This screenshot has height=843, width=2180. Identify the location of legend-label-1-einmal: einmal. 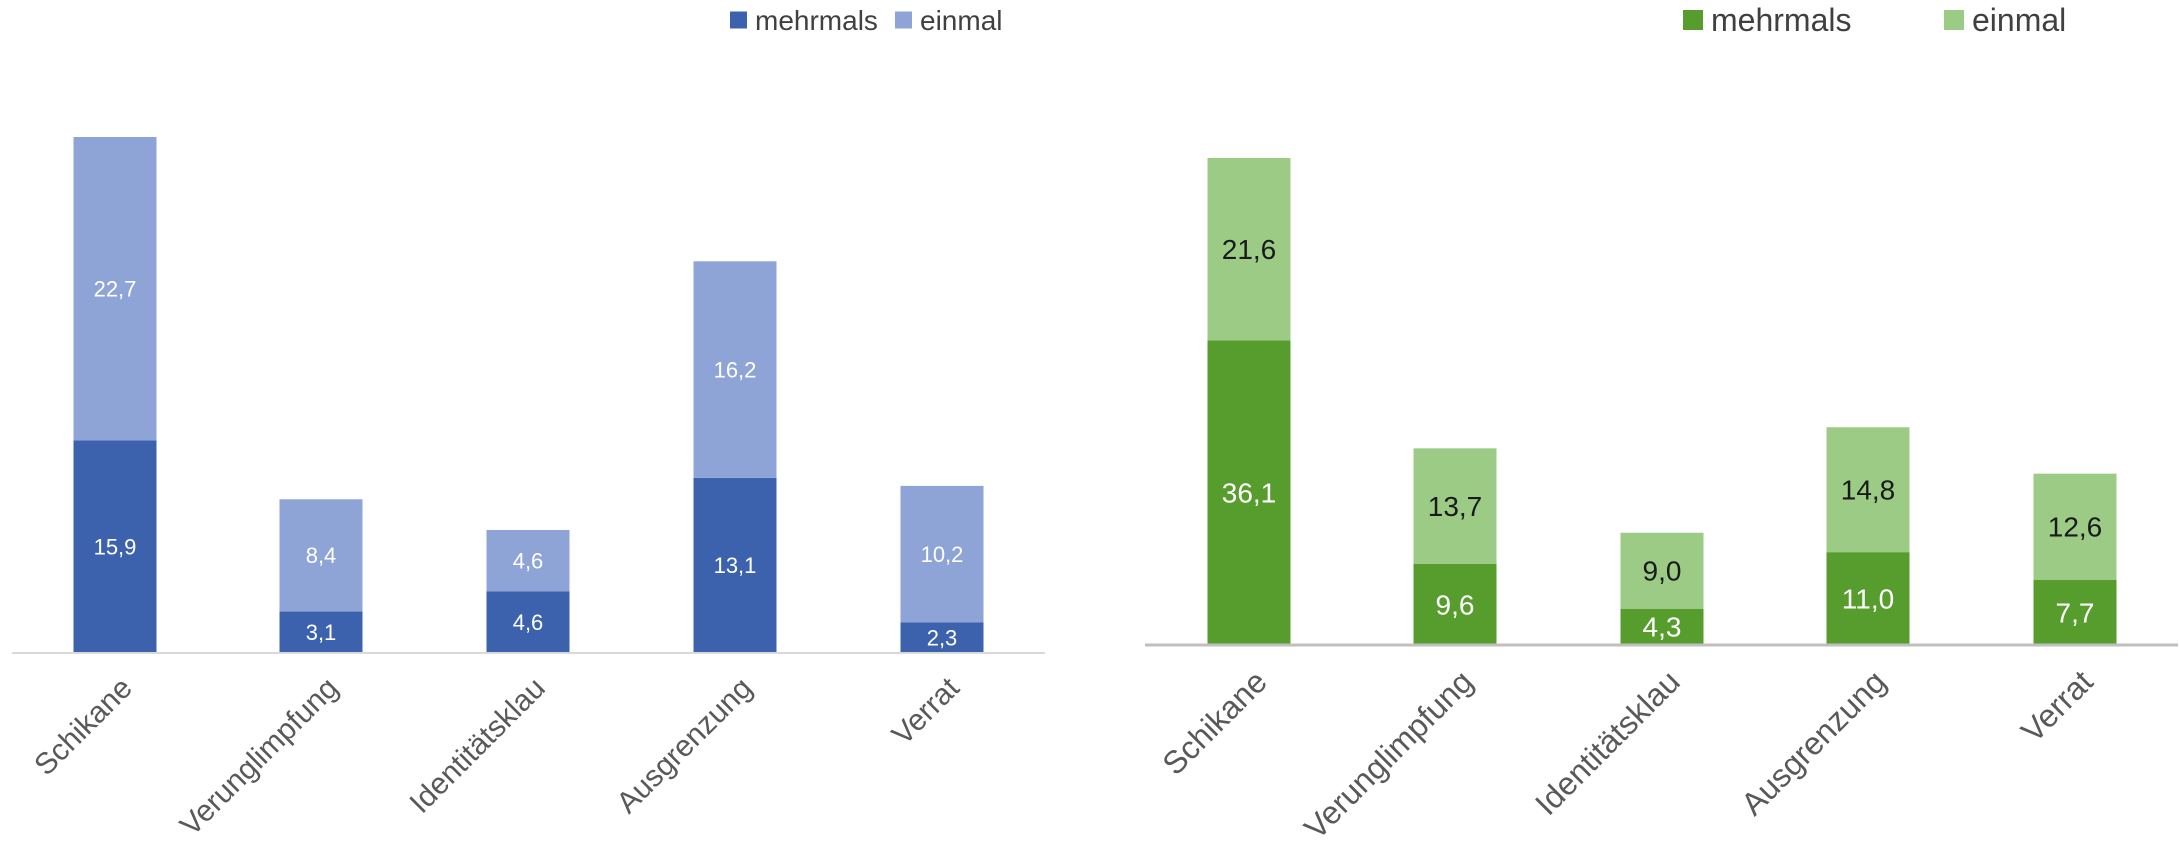
(2019, 20).